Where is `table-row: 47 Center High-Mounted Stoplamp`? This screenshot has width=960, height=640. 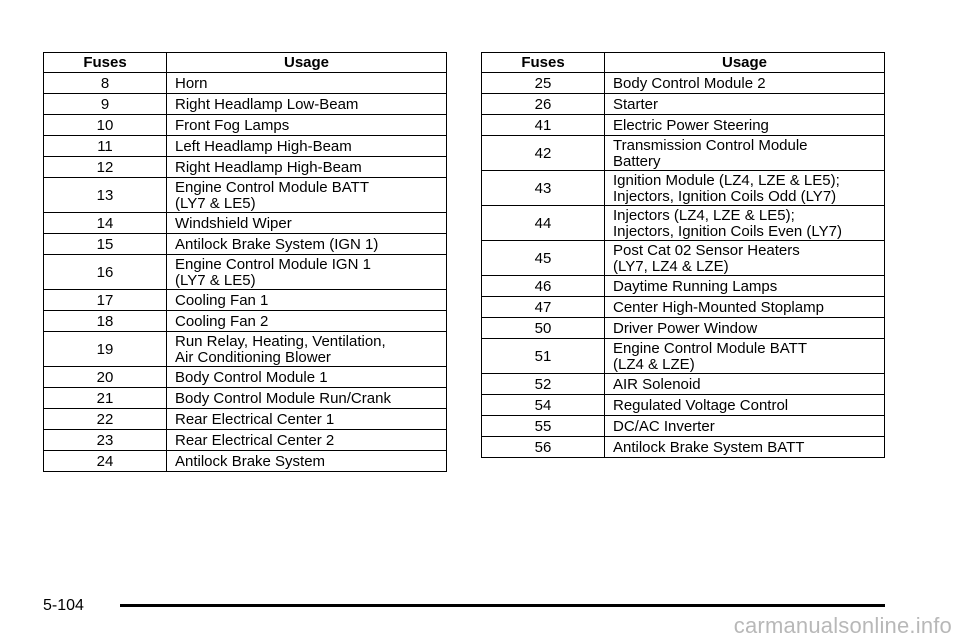 table-row: 47 Center High-Mounted Stoplamp is located at coordinates (683, 307).